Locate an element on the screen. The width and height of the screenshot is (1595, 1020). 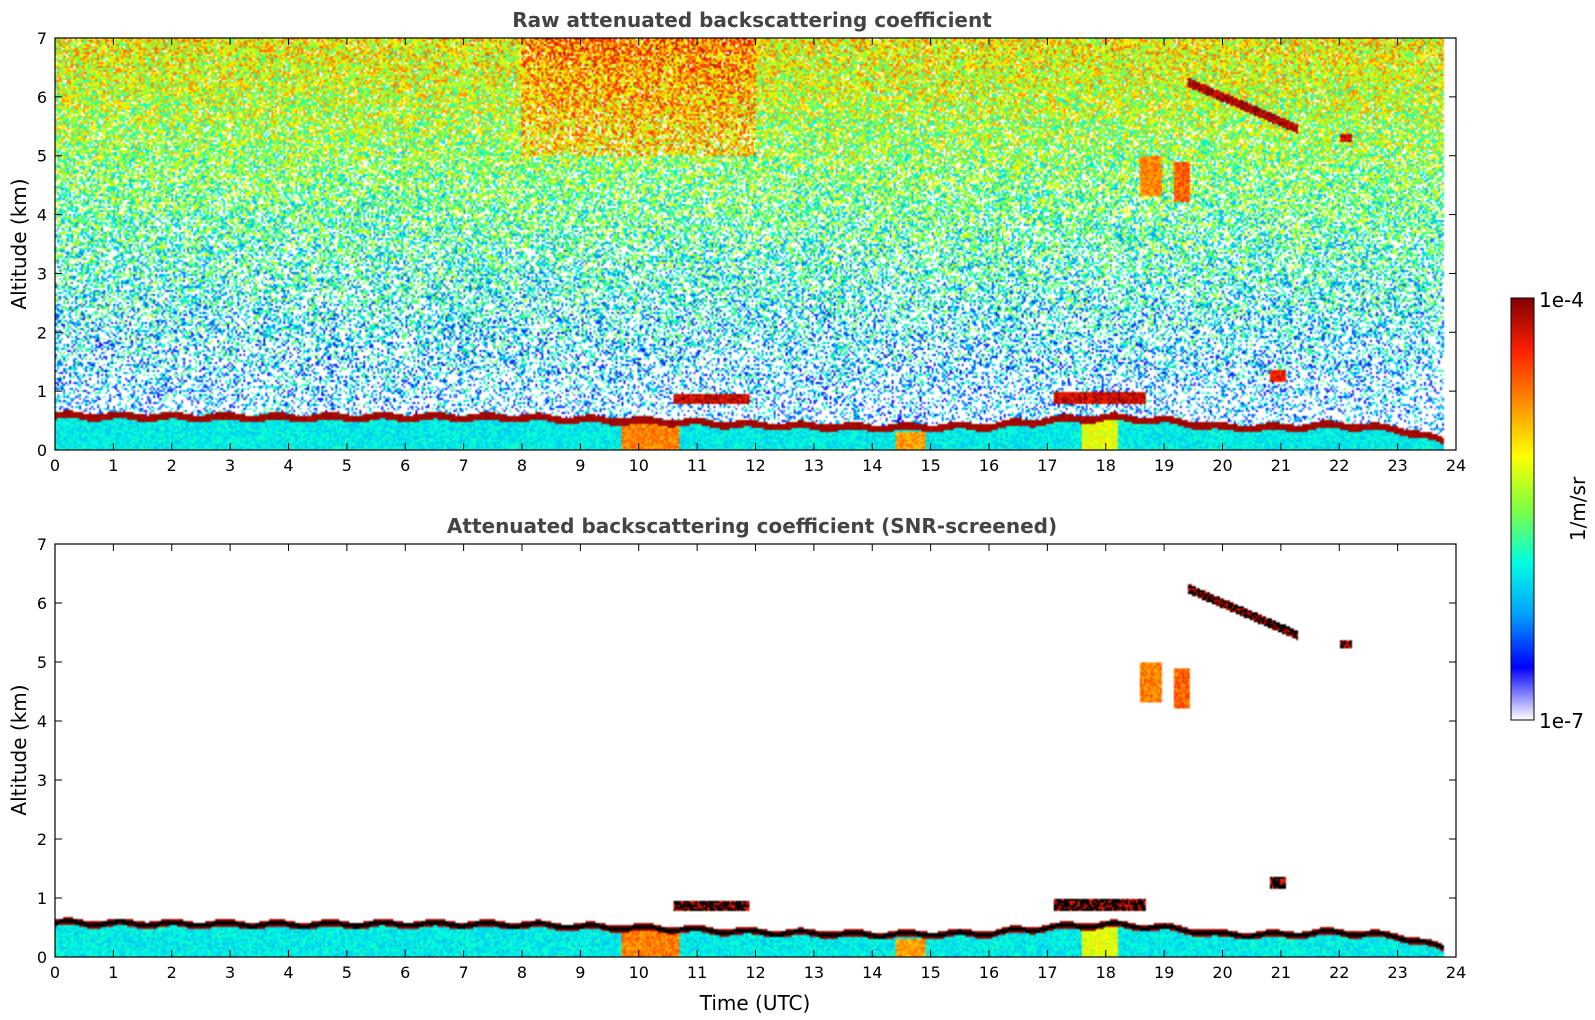
colorbar-min-label: 1e-7 is located at coordinates (1561, 721).